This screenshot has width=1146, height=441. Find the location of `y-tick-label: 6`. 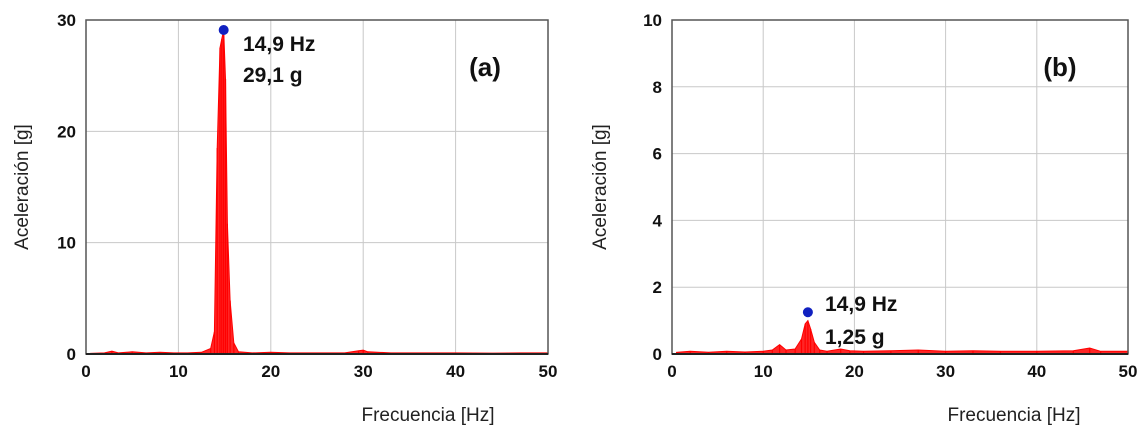

y-tick-label: 6 is located at coordinates (657, 154).